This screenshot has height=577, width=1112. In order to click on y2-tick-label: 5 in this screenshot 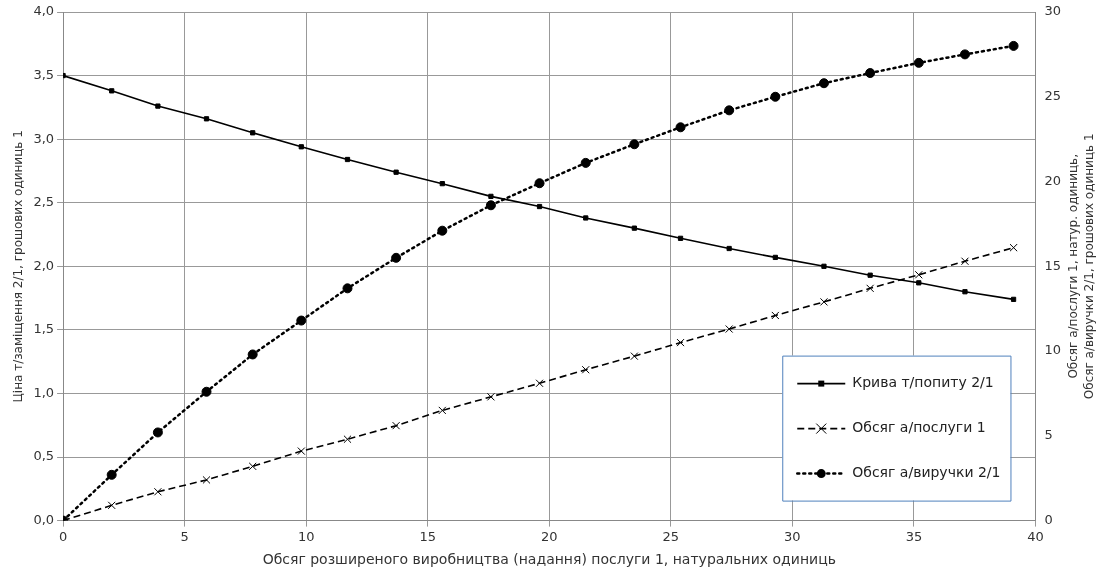, I will do `click(1048, 435)`.